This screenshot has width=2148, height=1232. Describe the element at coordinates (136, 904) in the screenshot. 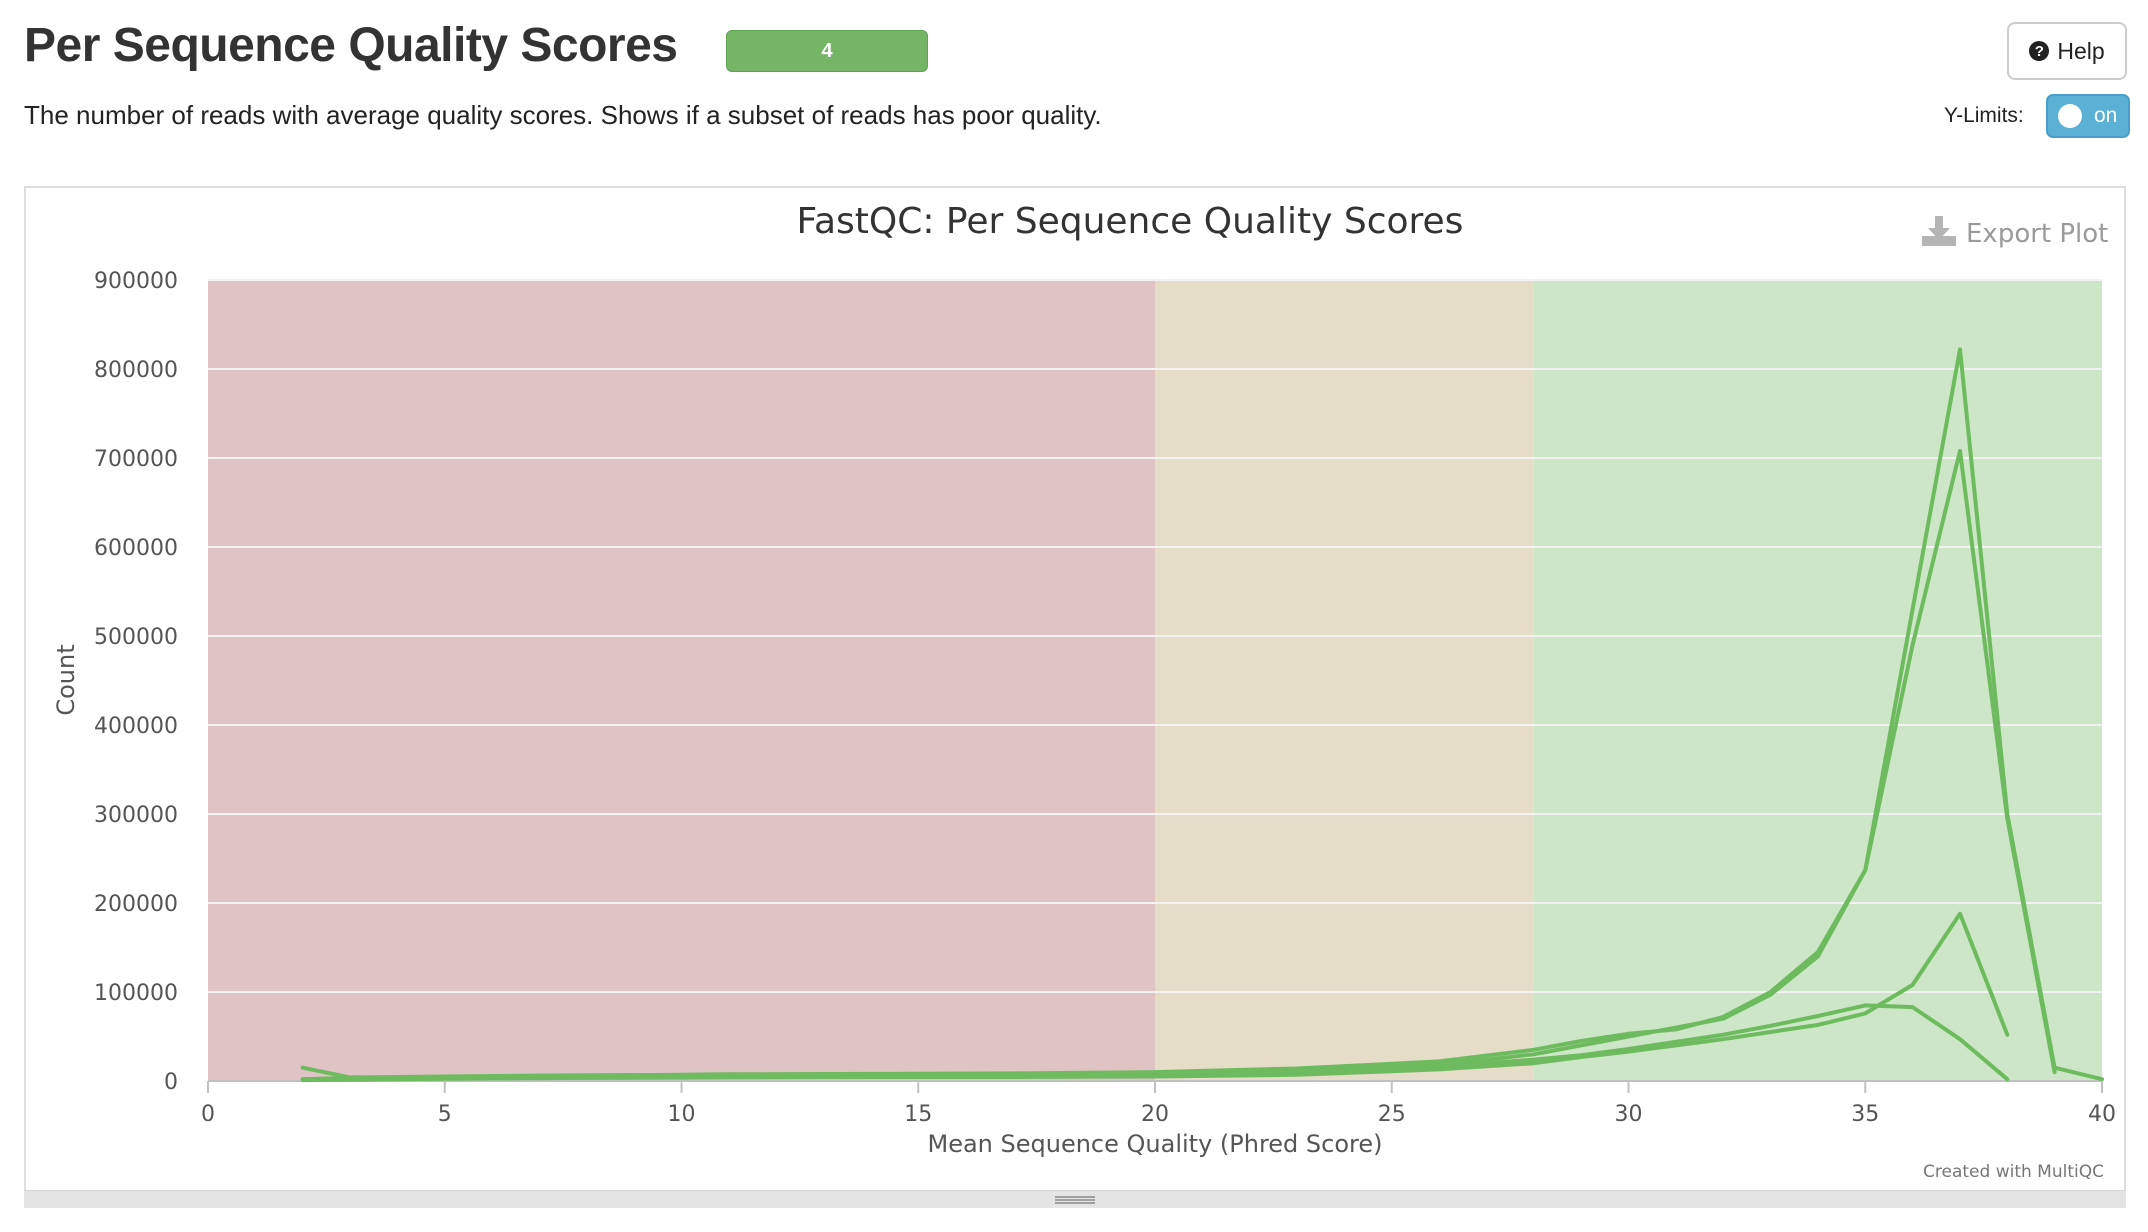

I see `y-tick-label: 200000` at that location.